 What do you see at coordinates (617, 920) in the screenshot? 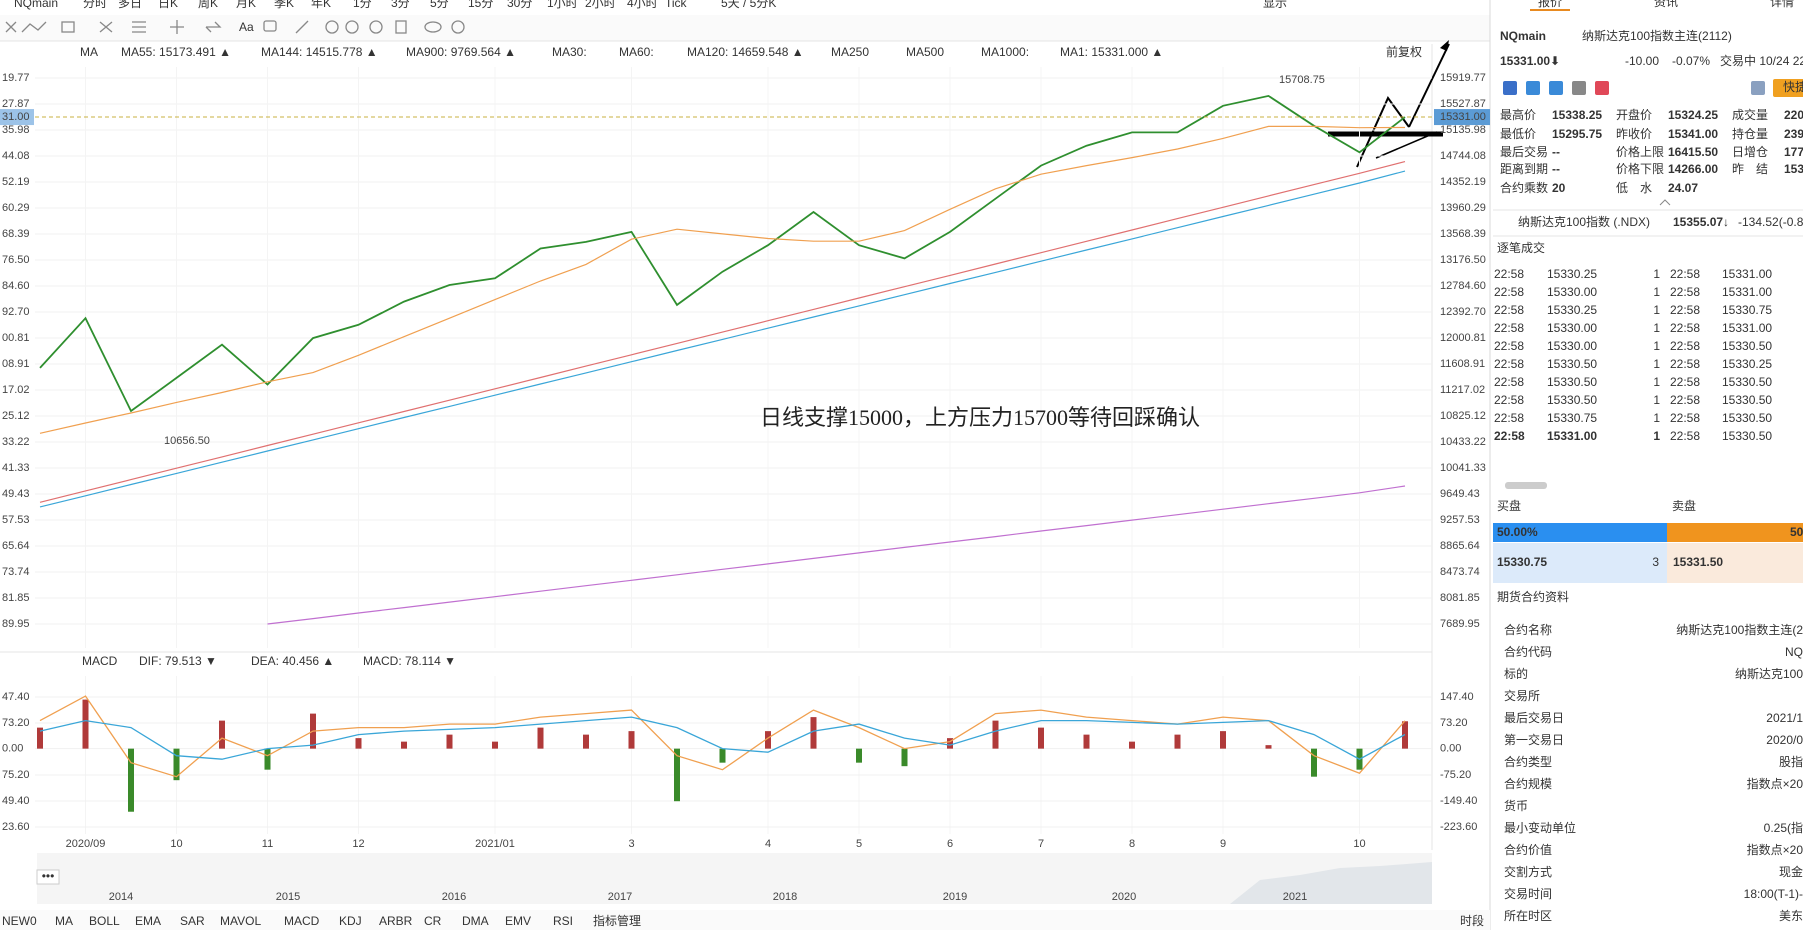
I see `indicator-tab: 指标管理` at bounding box center [617, 920].